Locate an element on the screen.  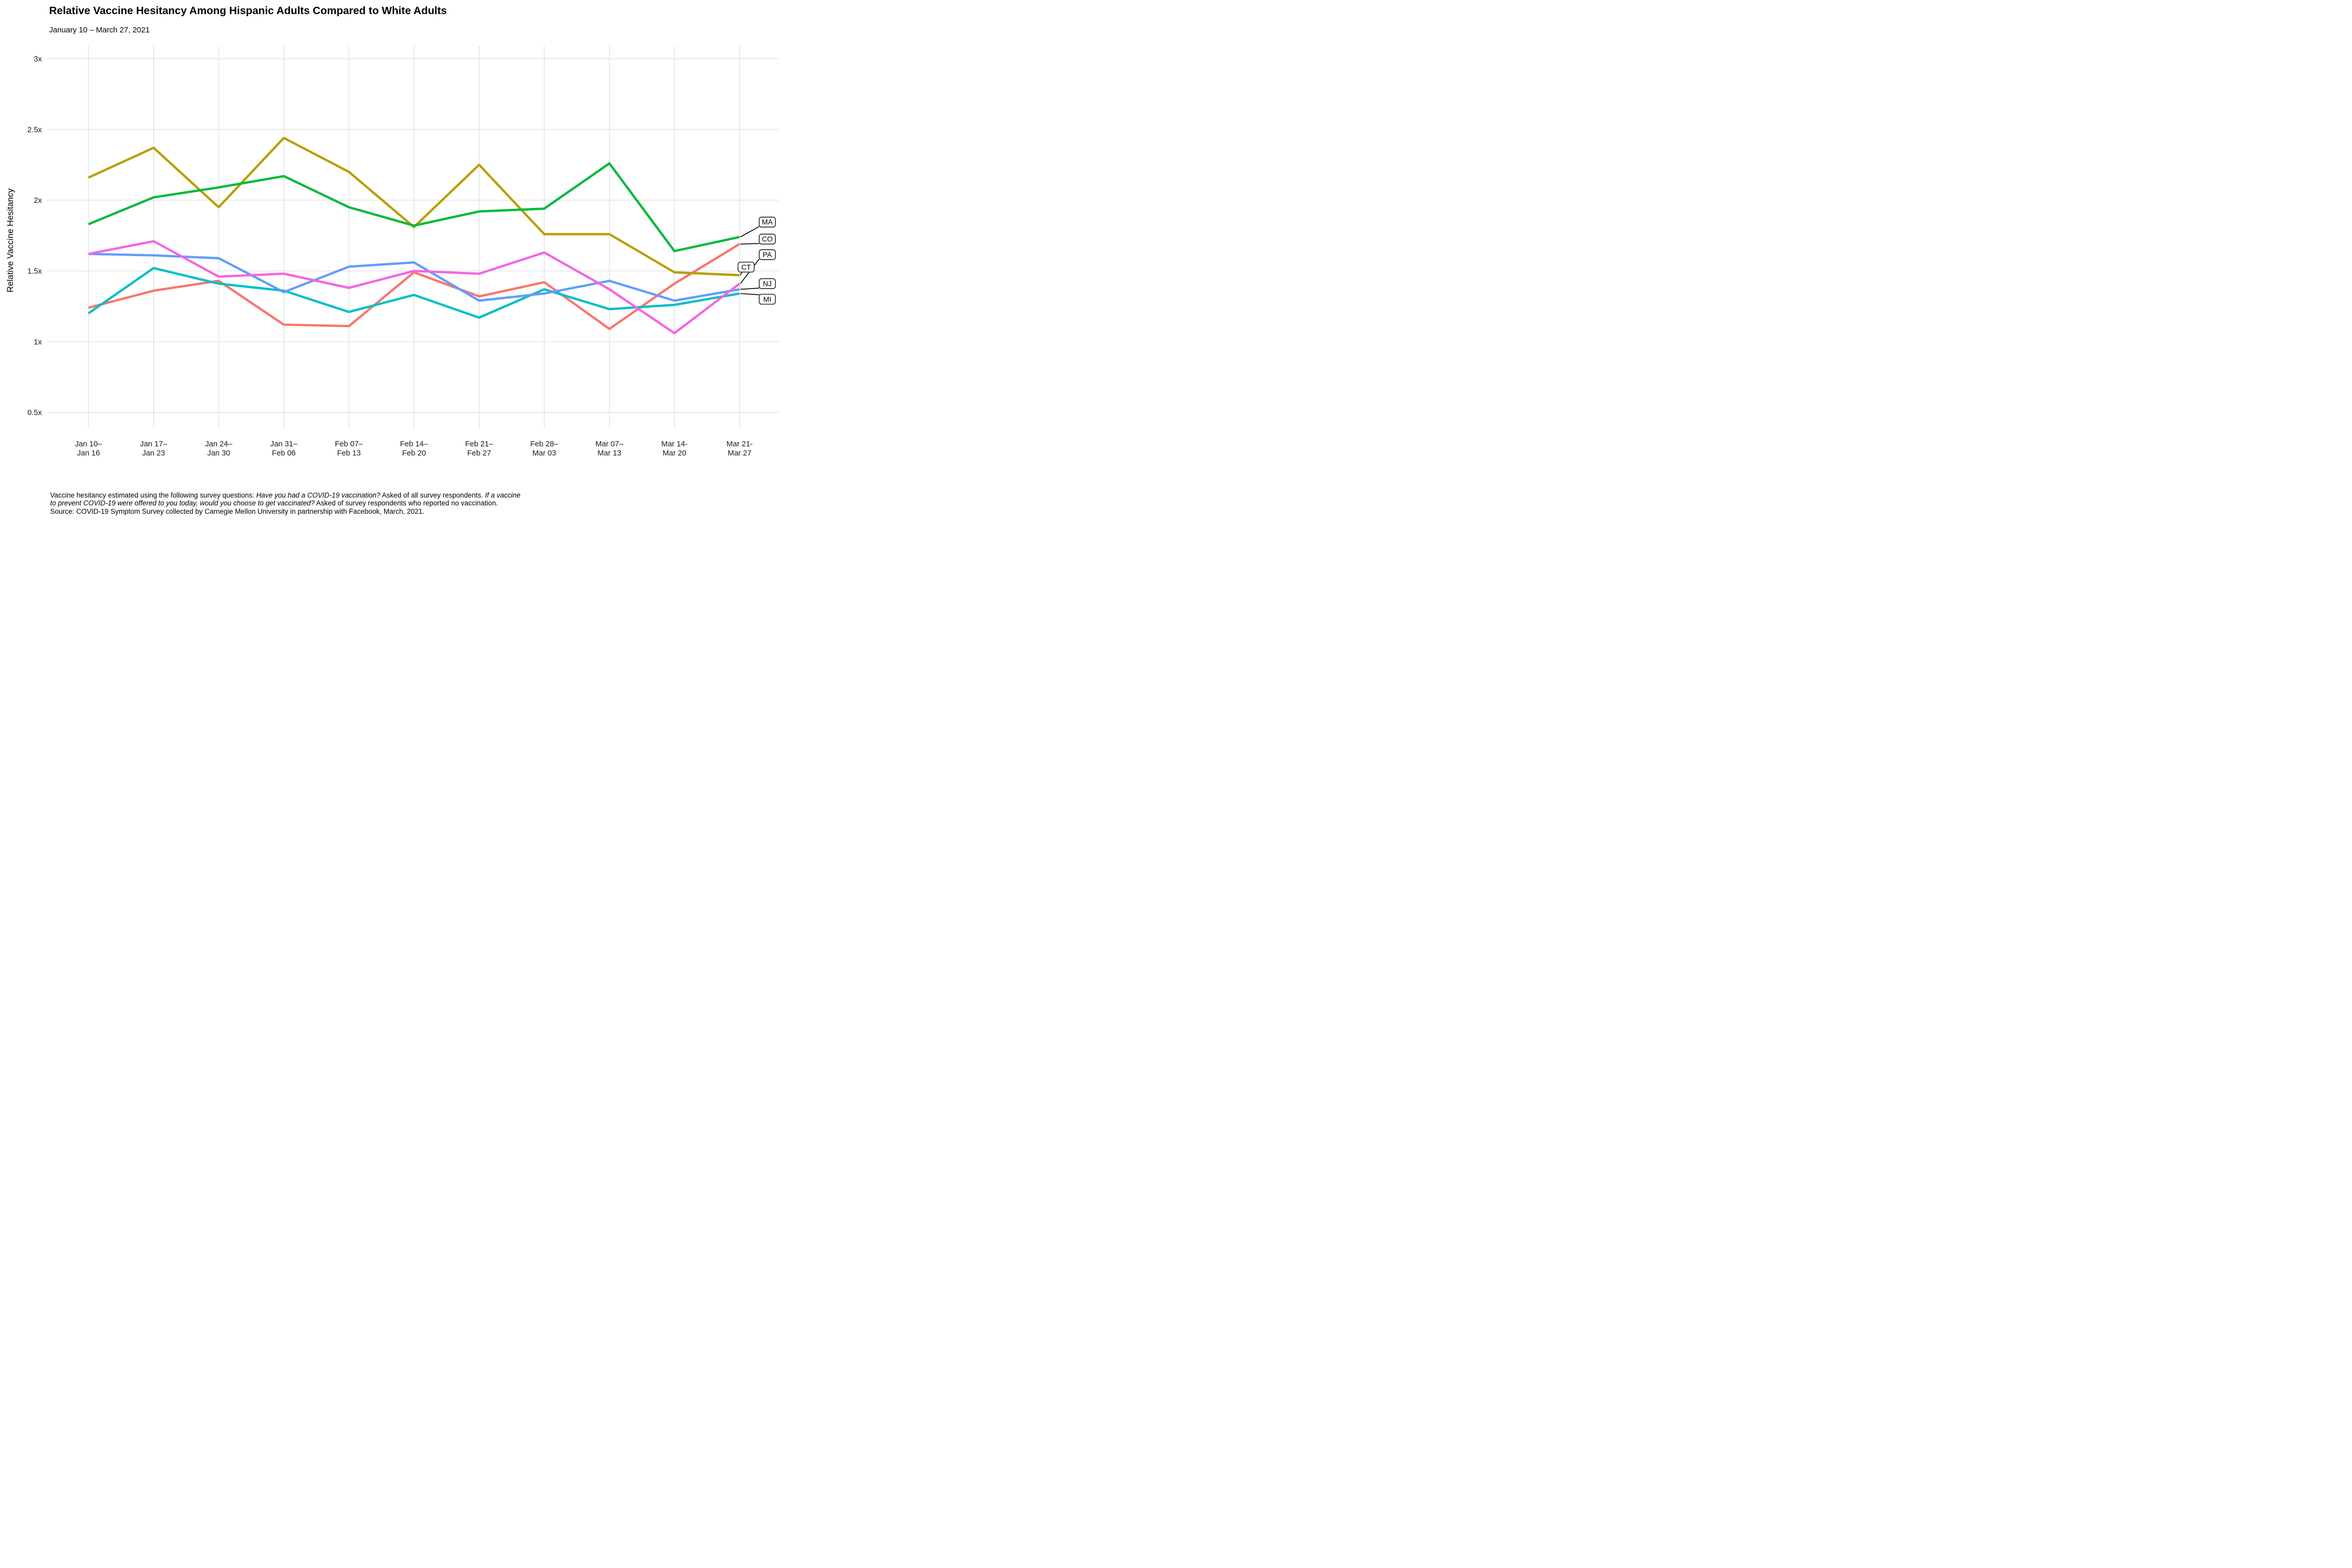
gridlines is located at coordinates (413, 237).